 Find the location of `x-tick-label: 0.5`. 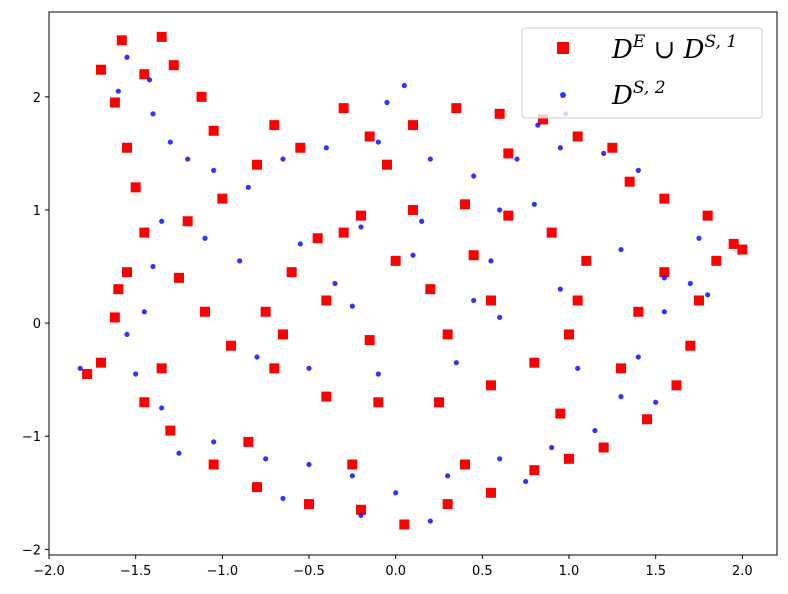

x-tick-label: 0.5 is located at coordinates (482, 571).